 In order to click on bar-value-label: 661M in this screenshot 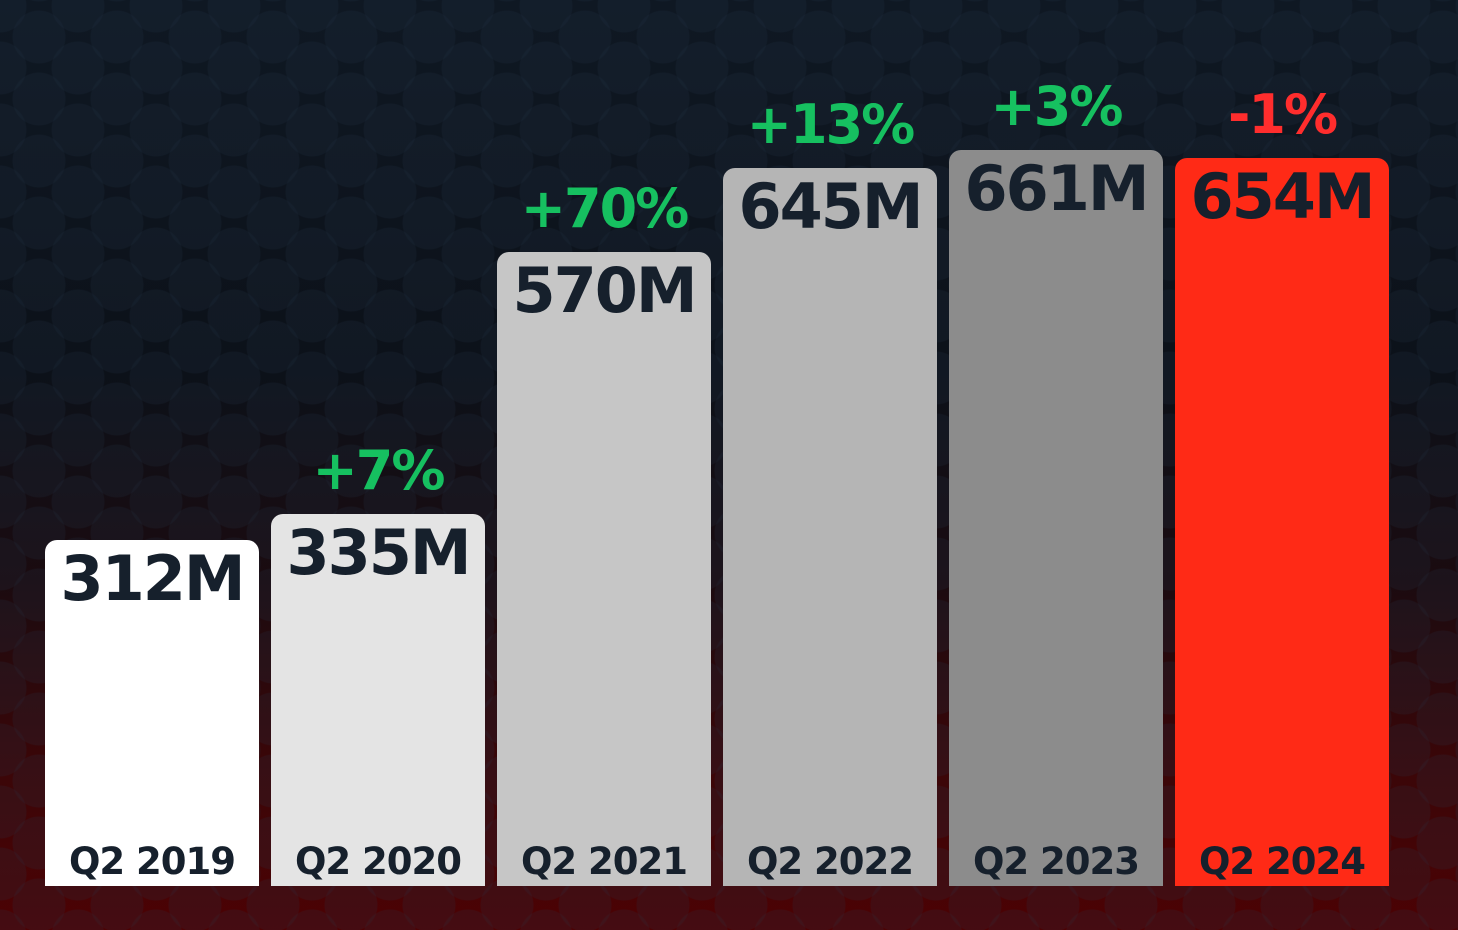, I will do `click(1056, 188)`.